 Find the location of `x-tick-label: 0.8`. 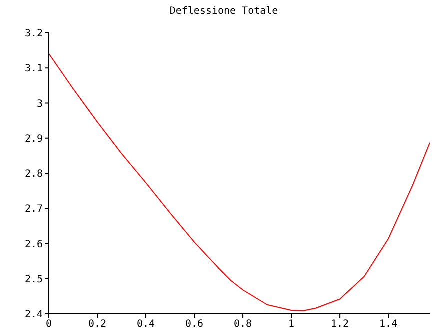

x-tick-label: 0.8 is located at coordinates (243, 324).